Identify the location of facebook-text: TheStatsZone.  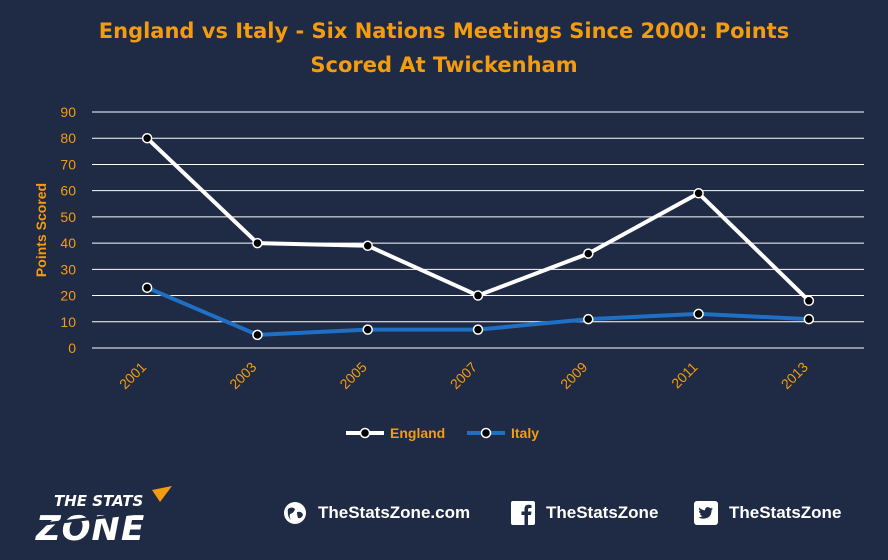
(602, 512).